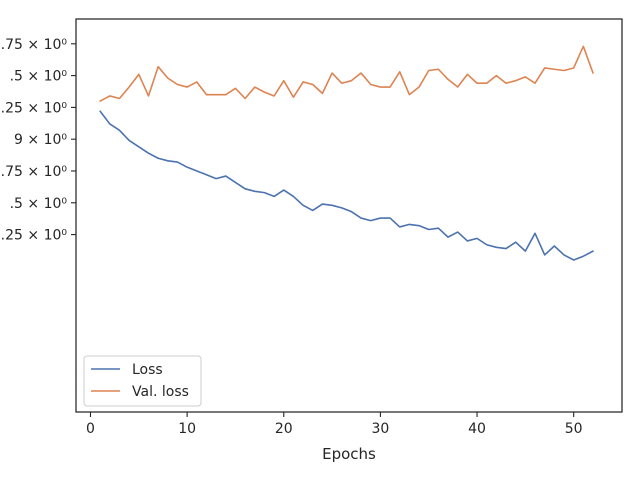  Describe the element at coordinates (187, 429) in the screenshot. I see `x-tick-label: 10` at that location.